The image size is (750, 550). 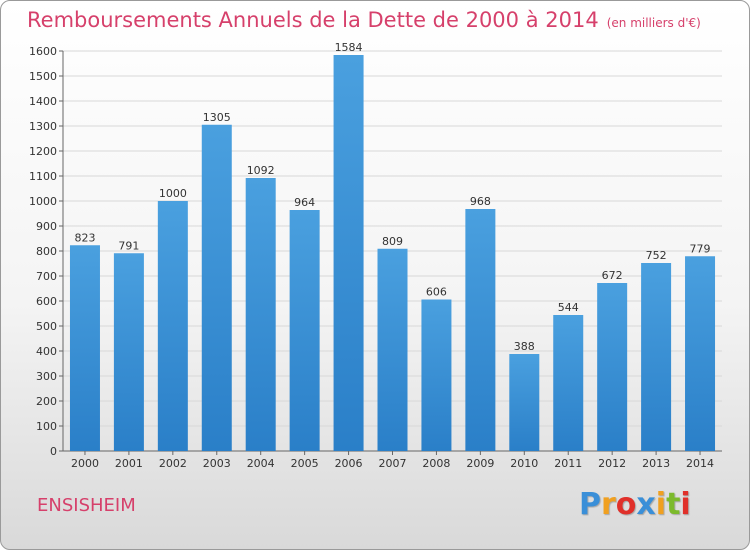 What do you see at coordinates (480, 201) in the screenshot?
I see `data-label-2009: 968` at bounding box center [480, 201].